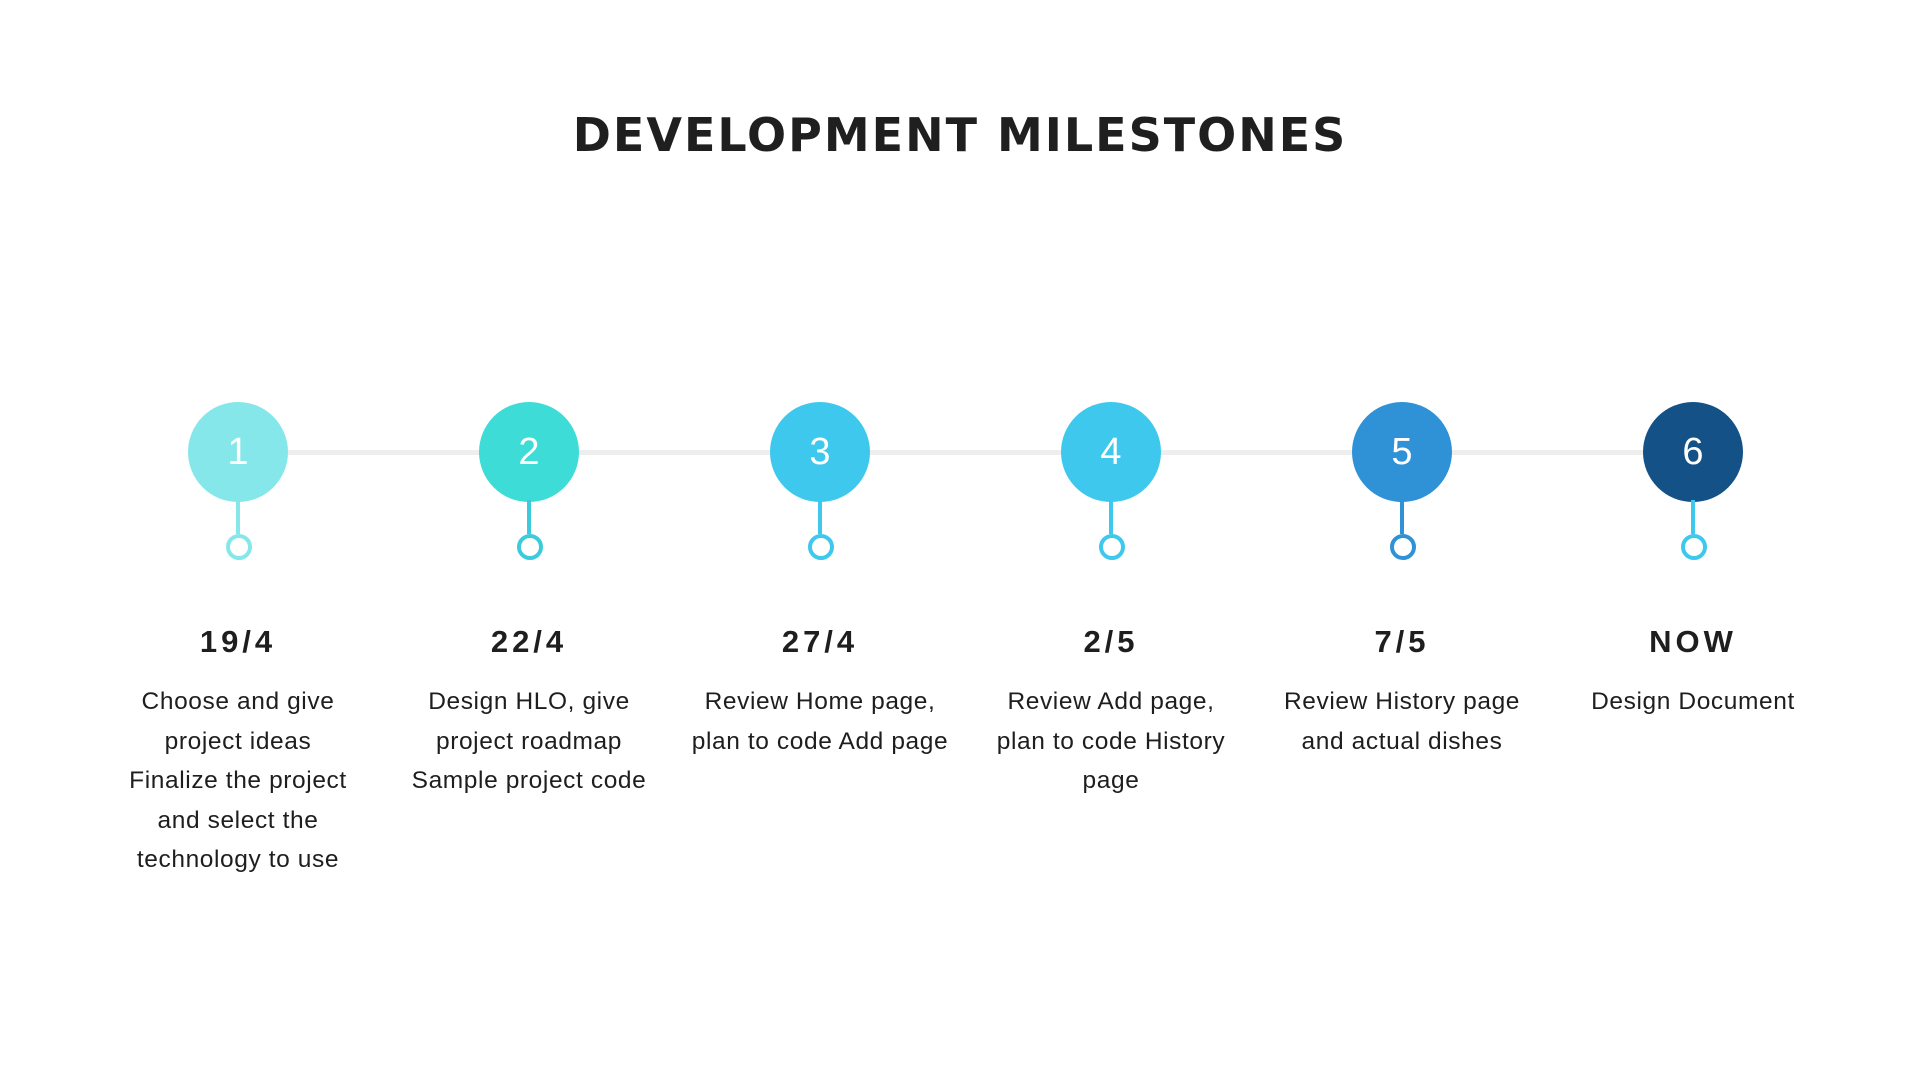  I want to click on milestone-date: 19/4, so click(238, 641).